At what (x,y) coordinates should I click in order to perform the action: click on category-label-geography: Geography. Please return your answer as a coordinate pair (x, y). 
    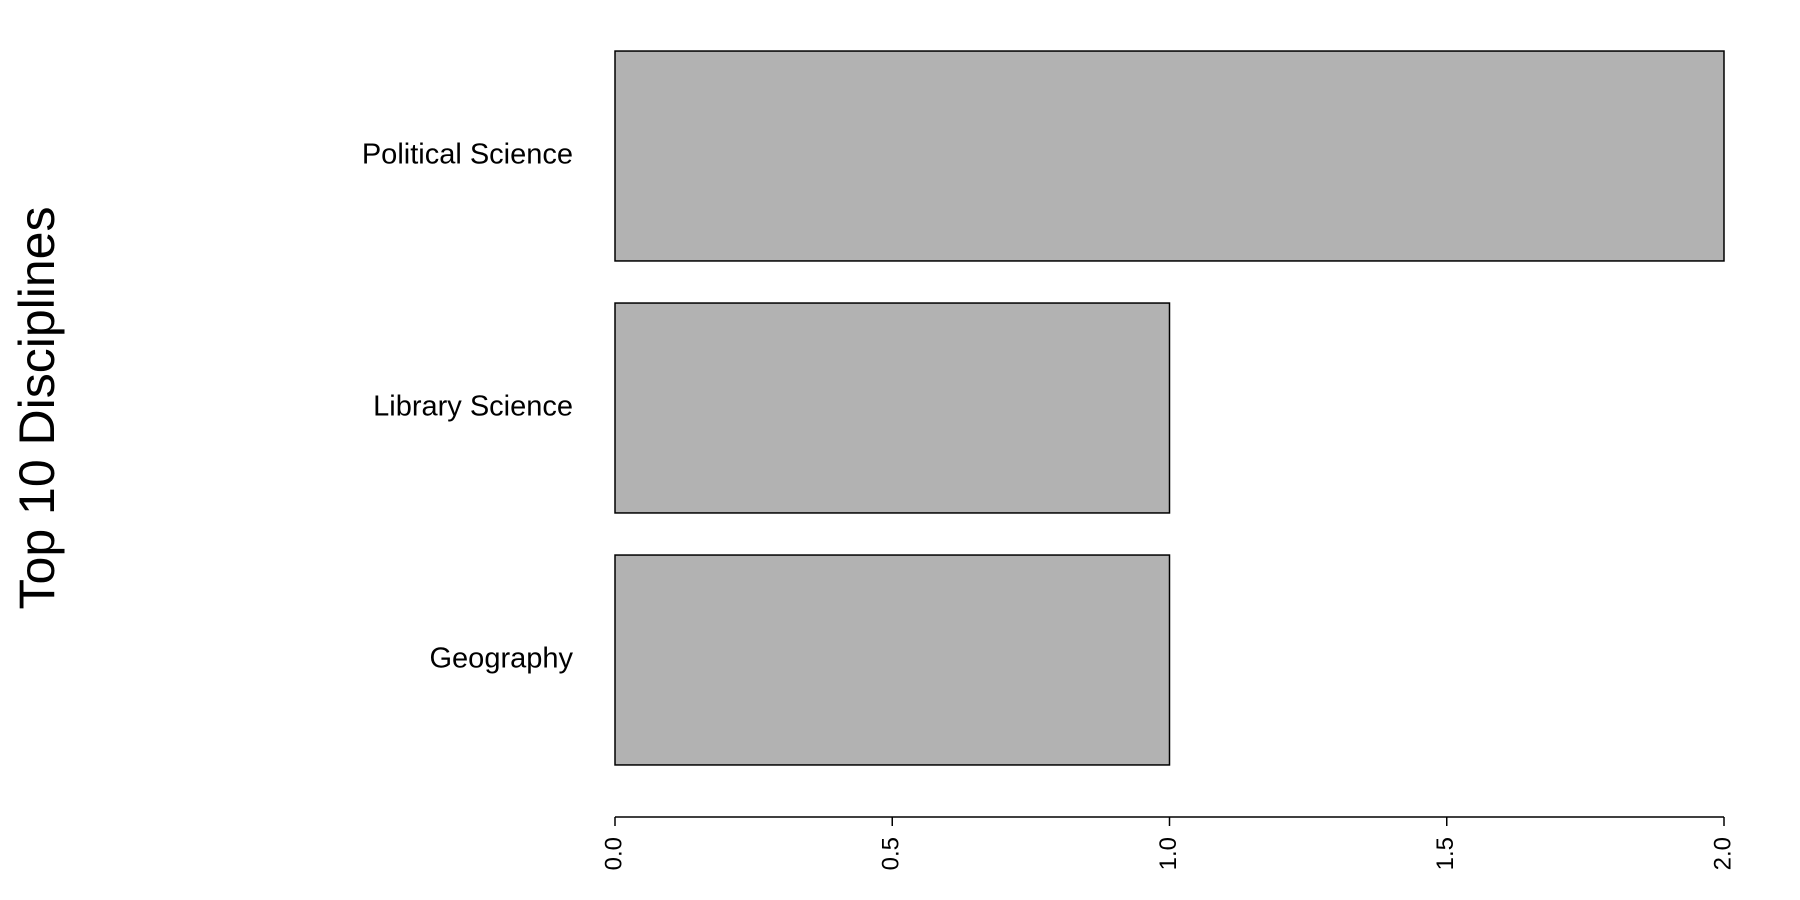
    Looking at the image, I should click on (502, 659).